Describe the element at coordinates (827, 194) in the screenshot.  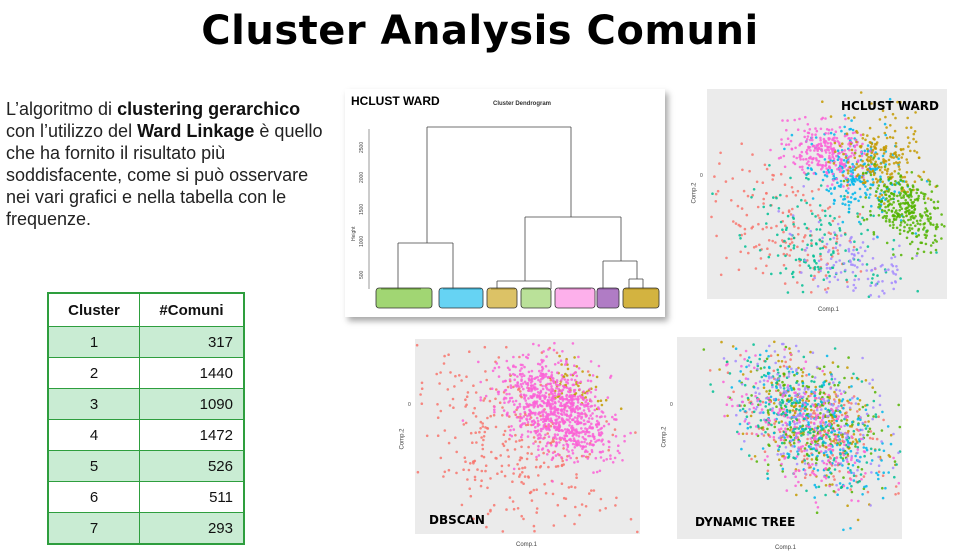
I see `hclust-scatter-panel: HCLUST WARD` at that location.